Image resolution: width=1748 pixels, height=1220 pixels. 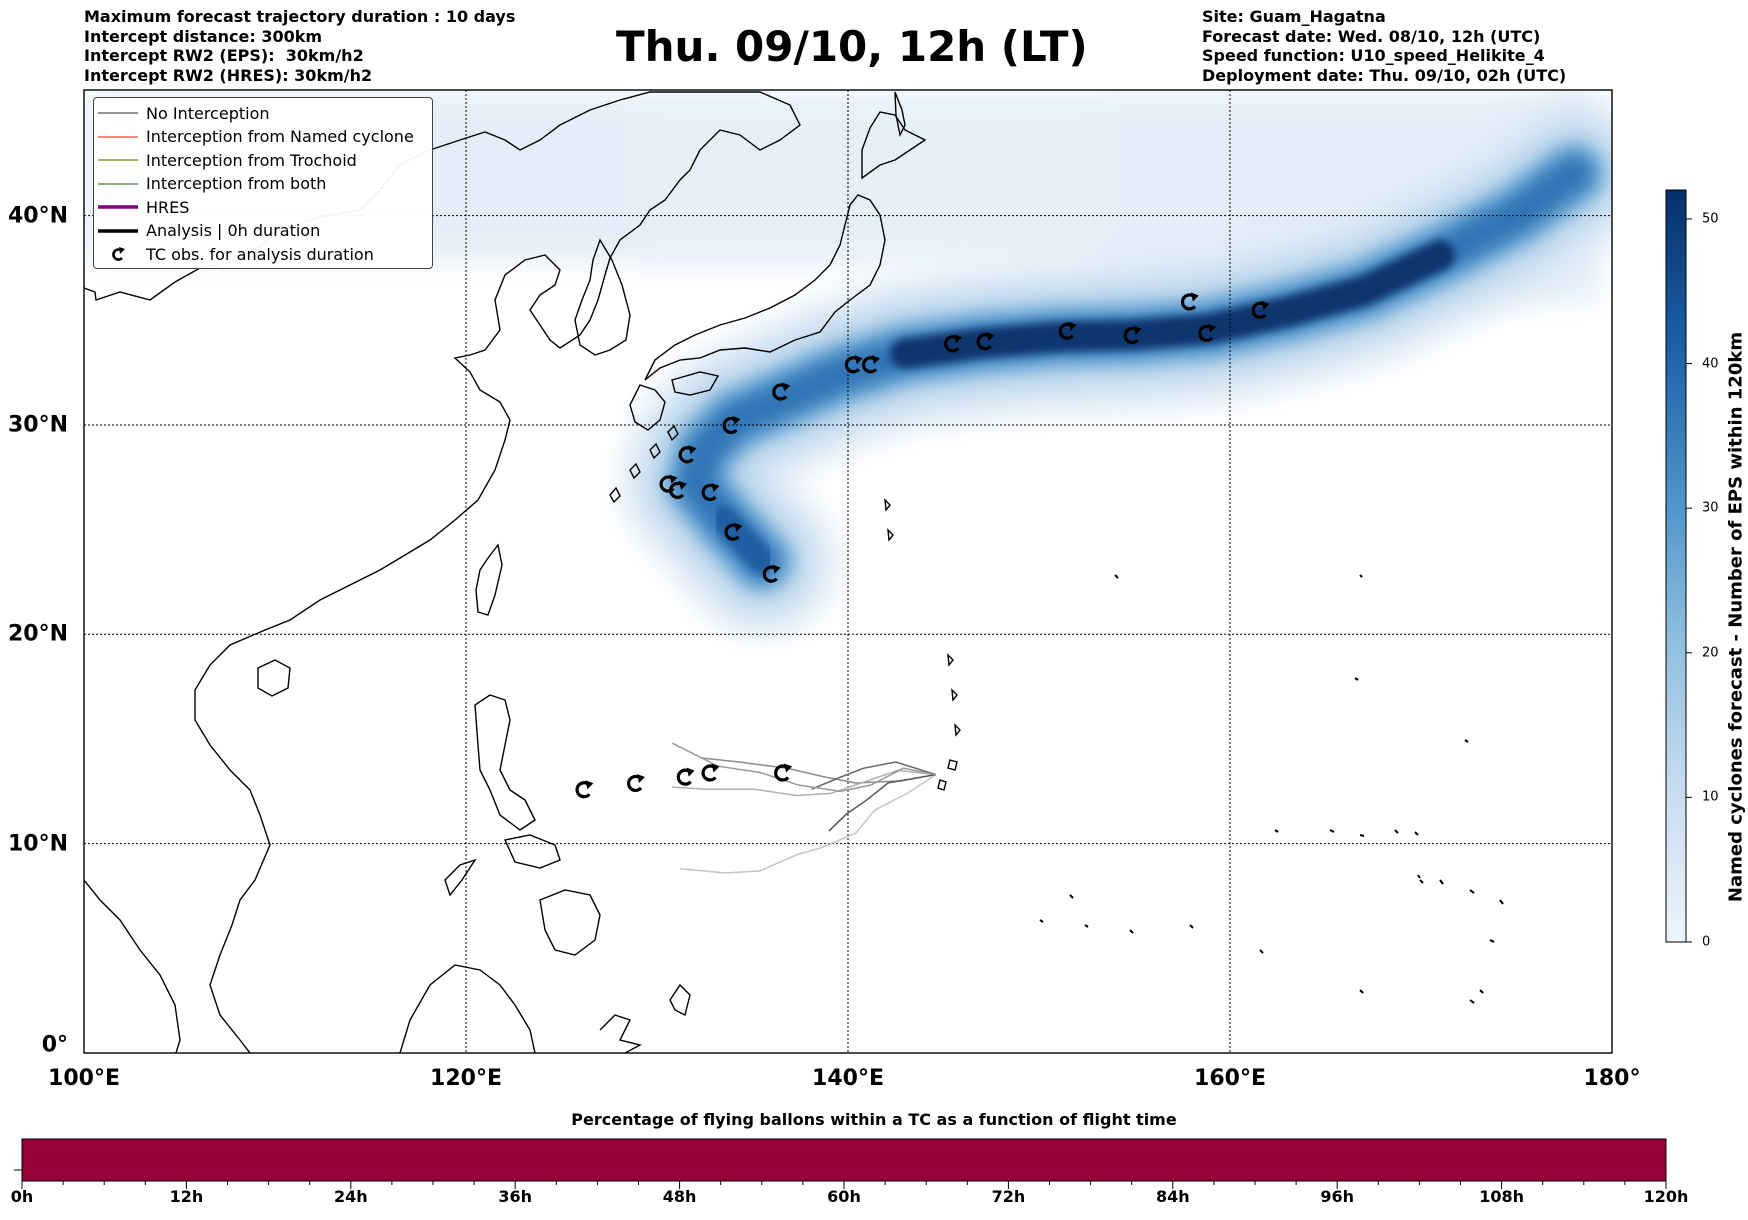 I want to click on flight-time-label: 108h, so click(x=1501, y=1196).